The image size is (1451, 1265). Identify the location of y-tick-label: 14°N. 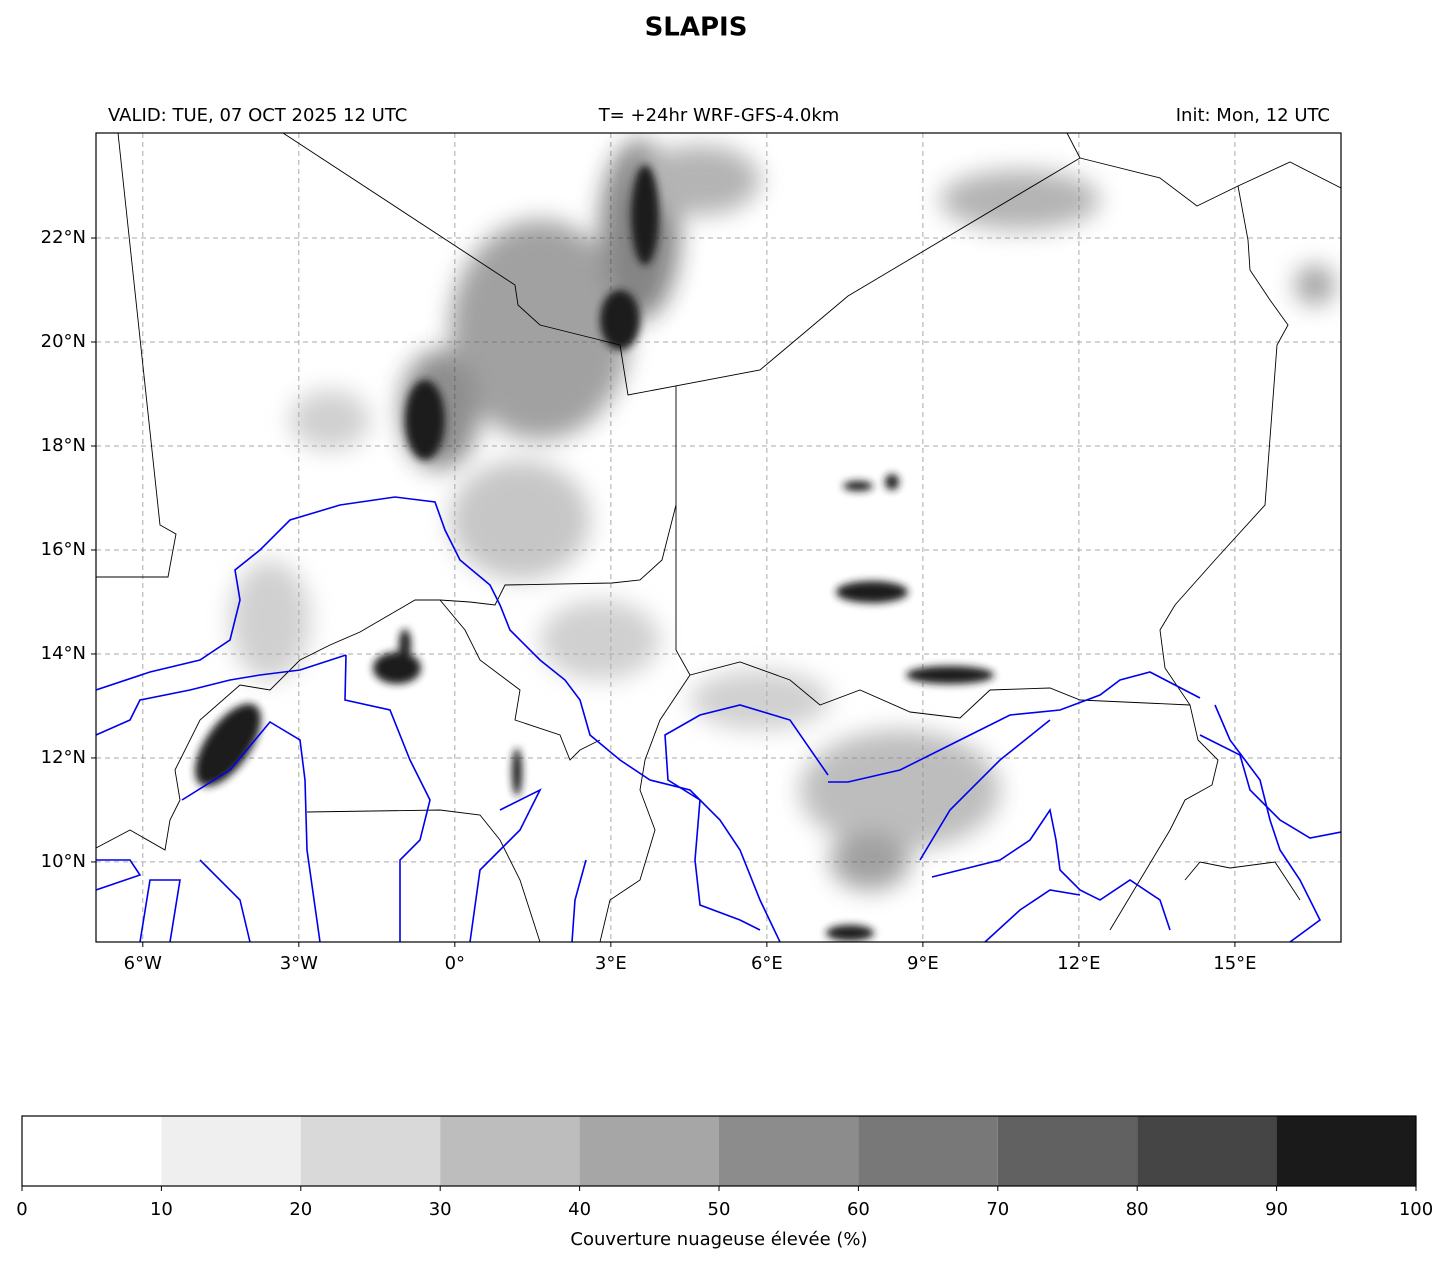
(63, 653).